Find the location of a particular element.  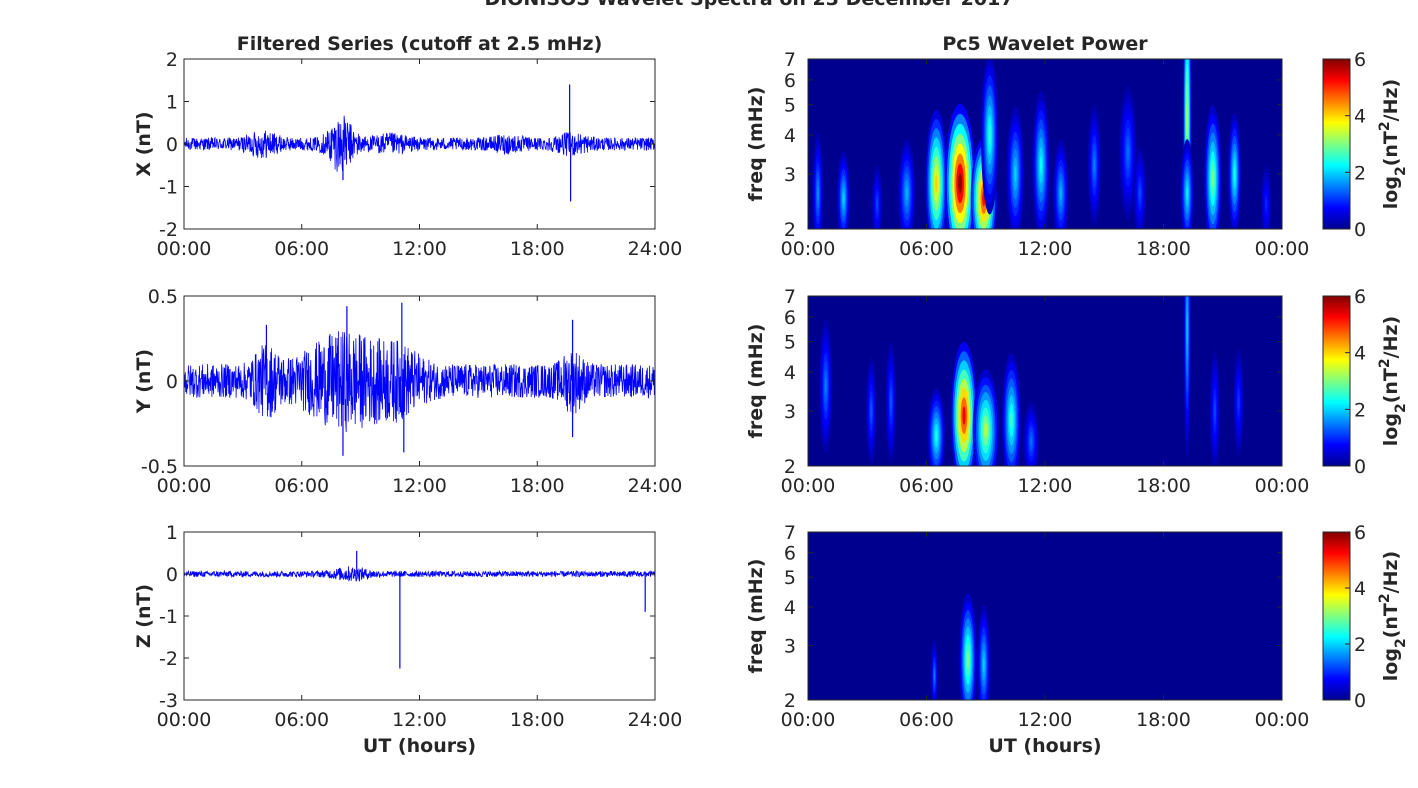

plot-background is located at coordinates (419, 616).